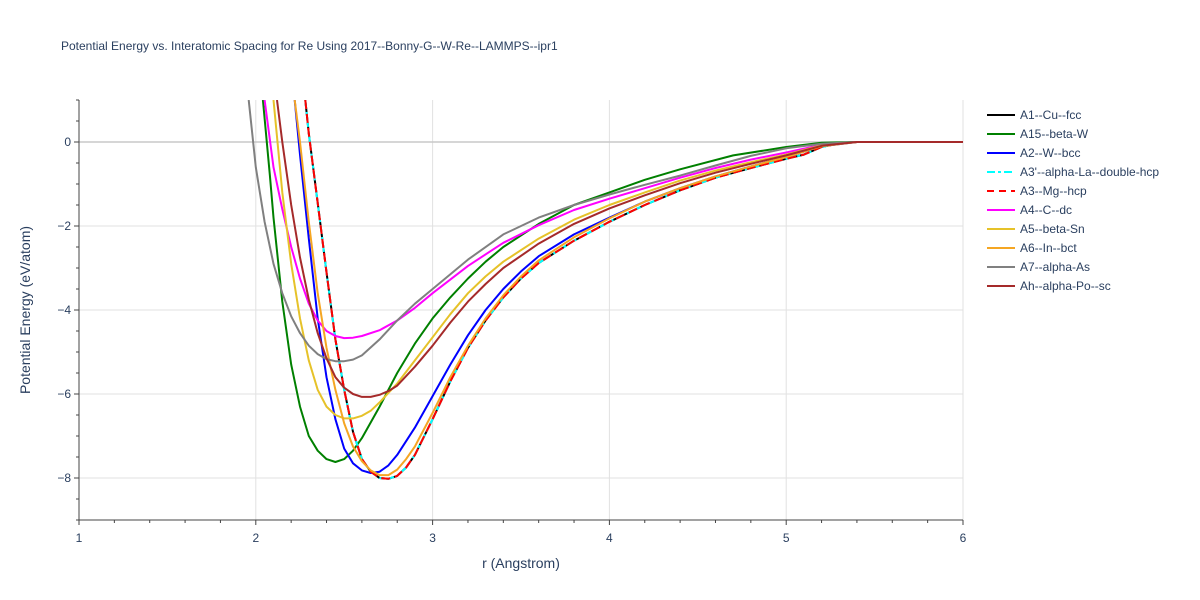  I want to click on legend-label-5: A4--C--dc, so click(1046, 210).